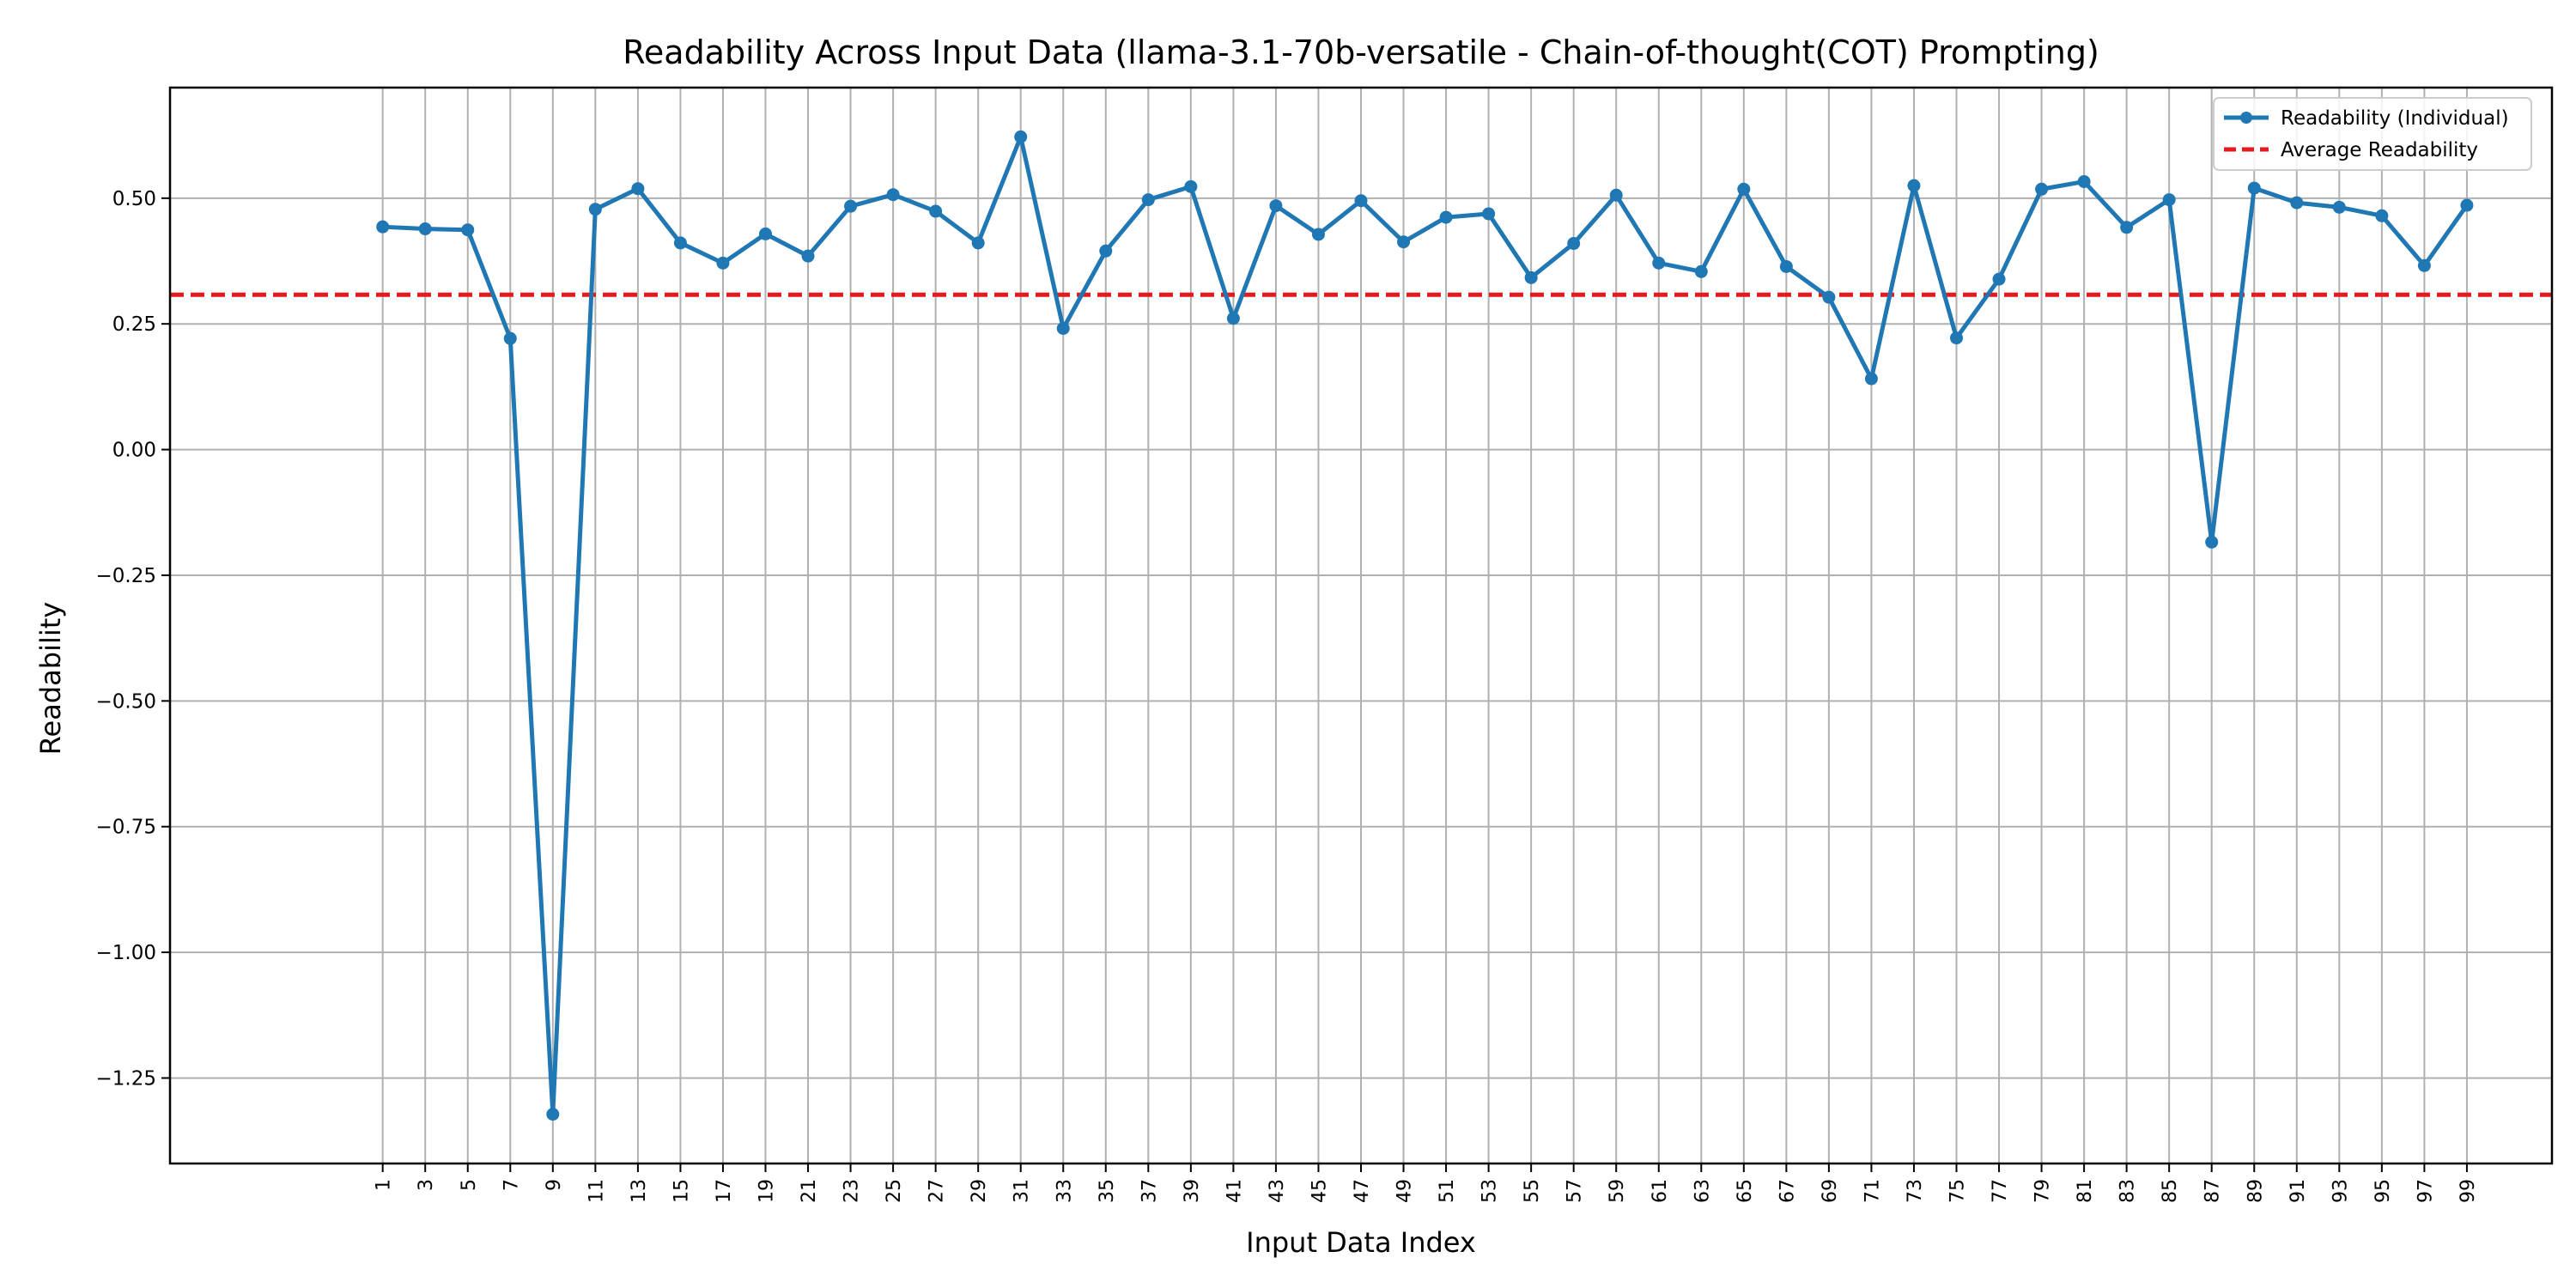 The width and height of the screenshot is (2576, 1288). What do you see at coordinates (50, 678) in the screenshot?
I see `y-axis-label: Readability` at bounding box center [50, 678].